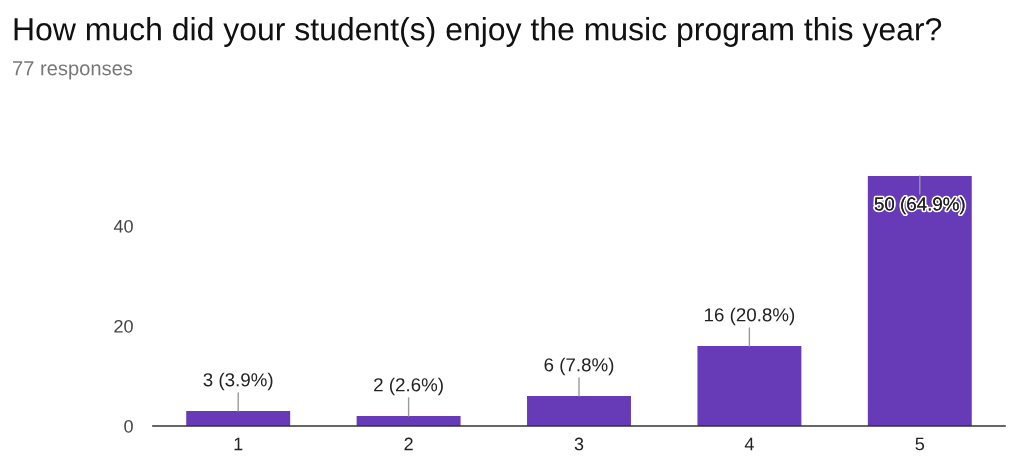 This screenshot has width=1024, height=464. What do you see at coordinates (238, 381) in the screenshot?
I see `data-label: 3 (3.9%)` at bounding box center [238, 381].